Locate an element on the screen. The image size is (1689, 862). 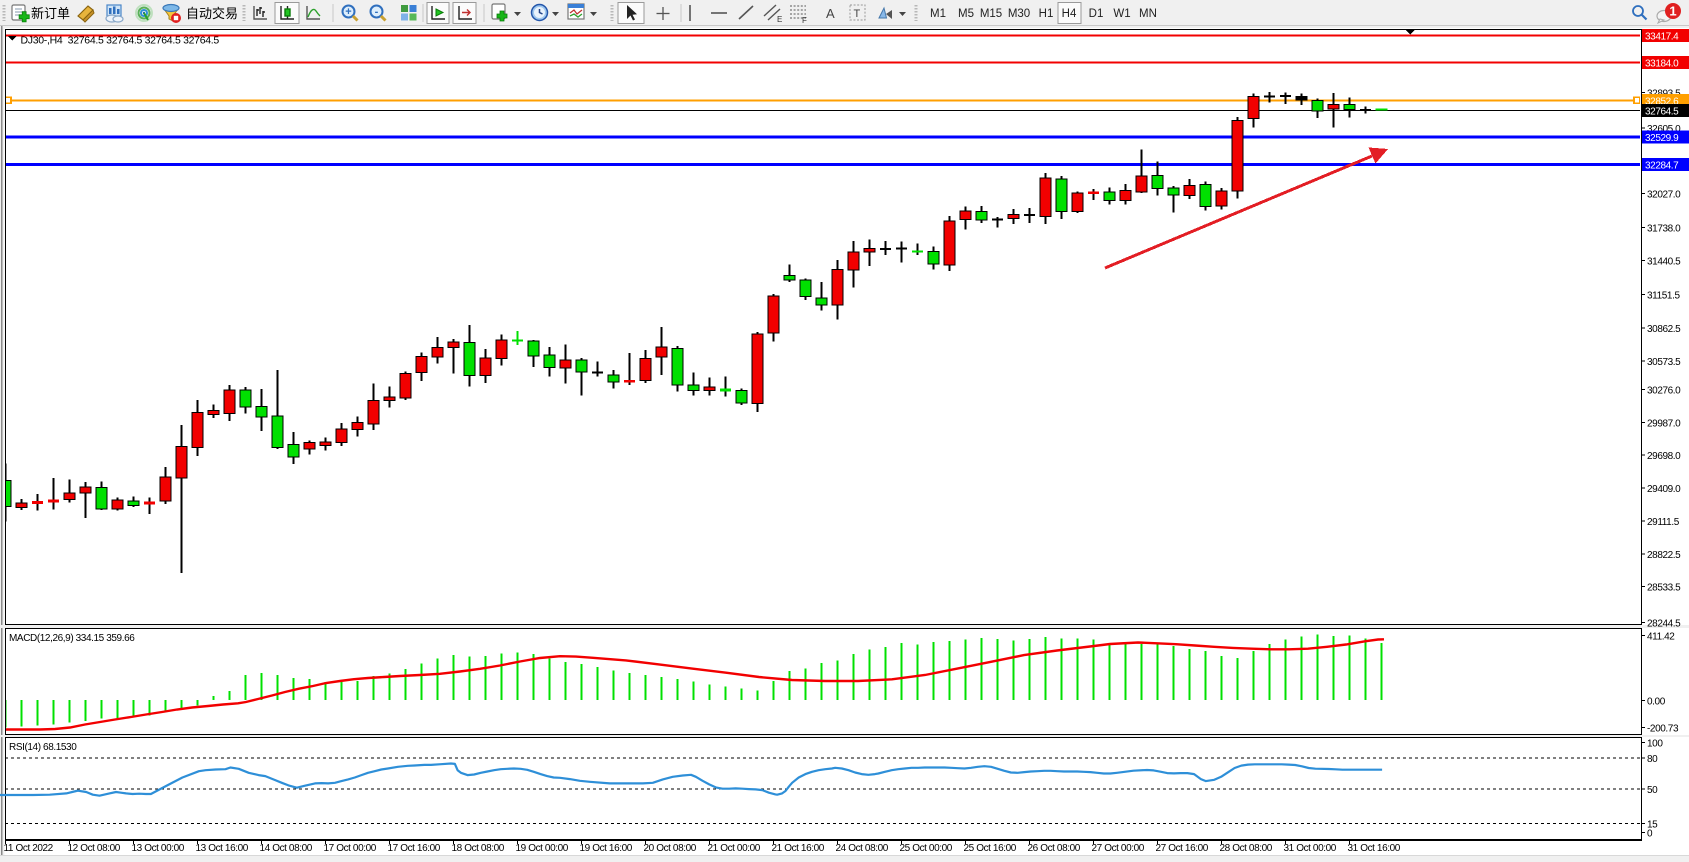
svg-text: 17 Oct 16:00 is located at coordinates (414, 848).